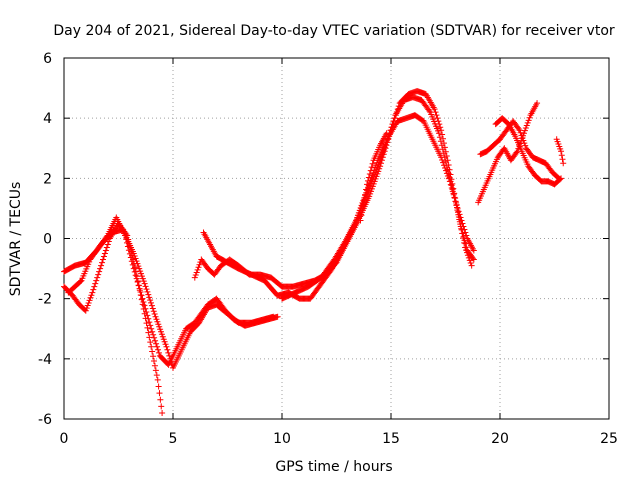  Describe the element at coordinates (113, 318) in the screenshot. I see `series-track-b` at that location.